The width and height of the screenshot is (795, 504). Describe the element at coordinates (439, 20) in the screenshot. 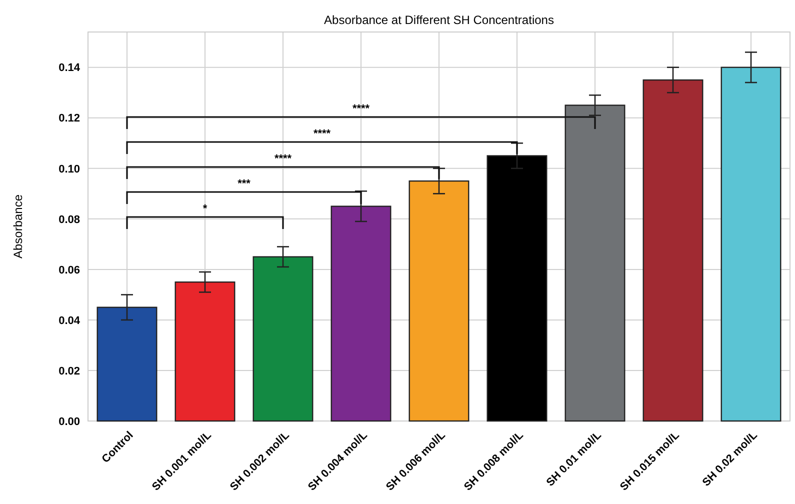

I see `chart-title: Absorbance at Different SH Concentrations` at that location.